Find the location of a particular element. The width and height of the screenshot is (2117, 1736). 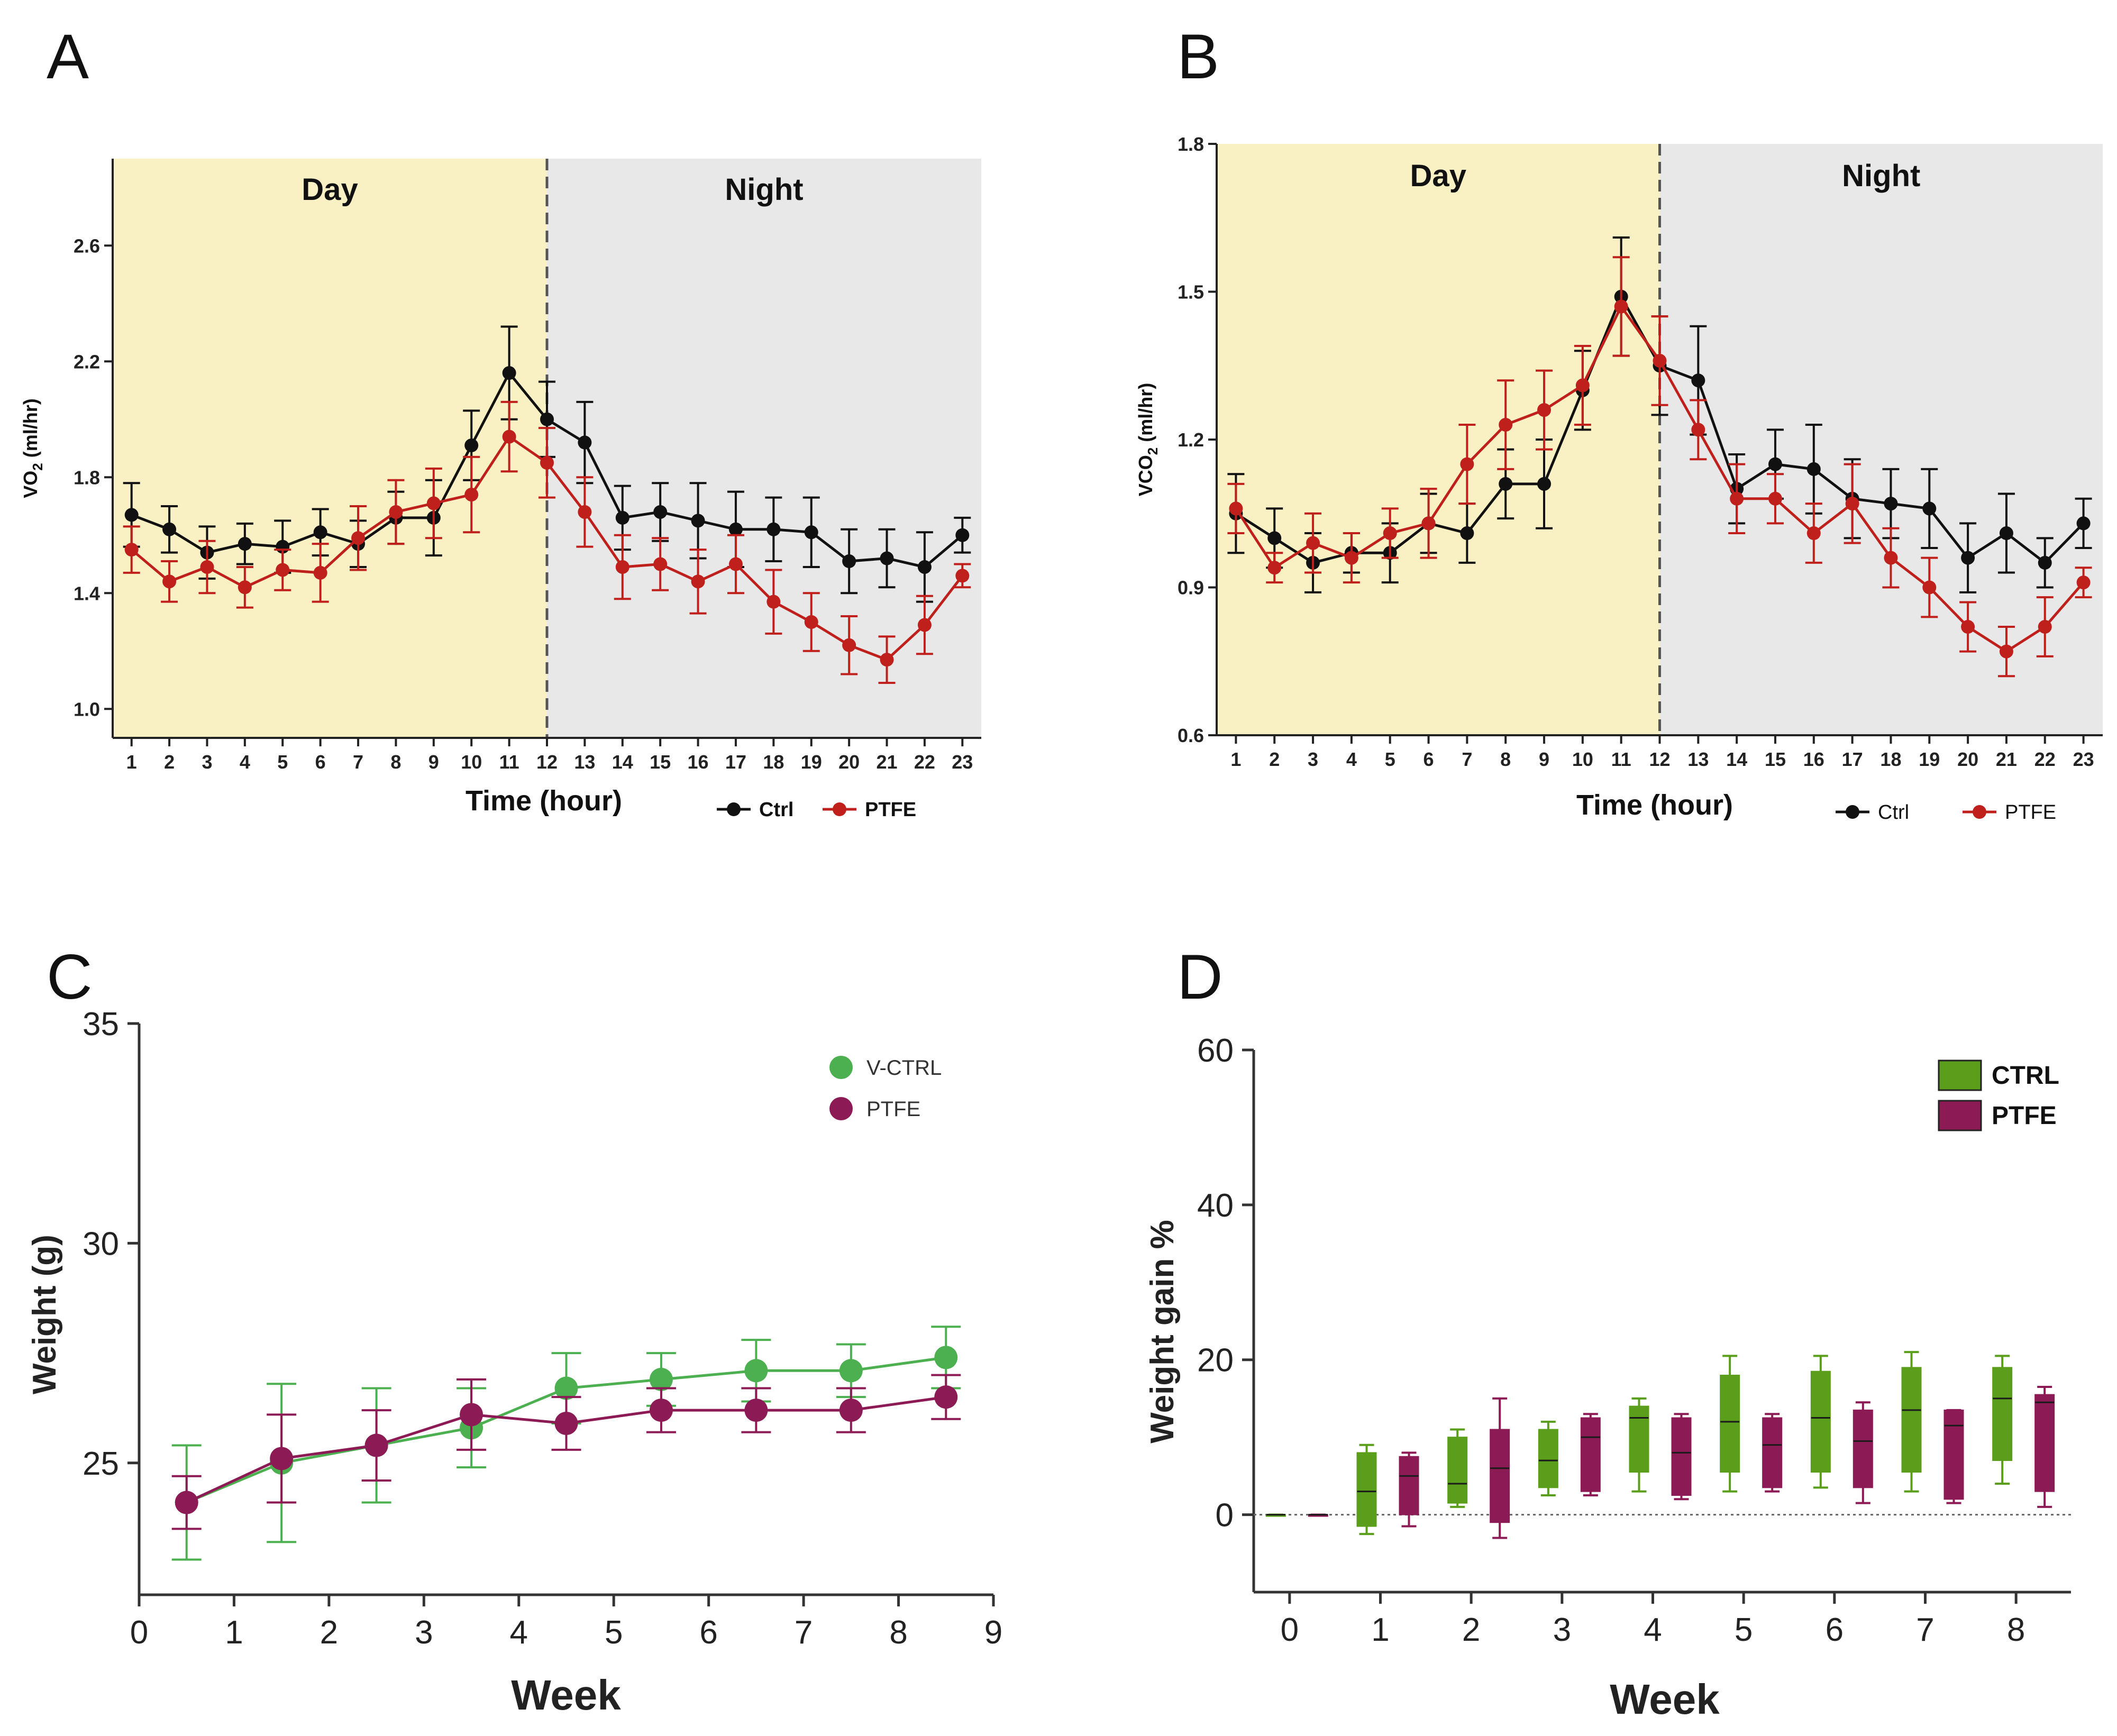

y-tick-label: 1.8 is located at coordinates (1191, 144).